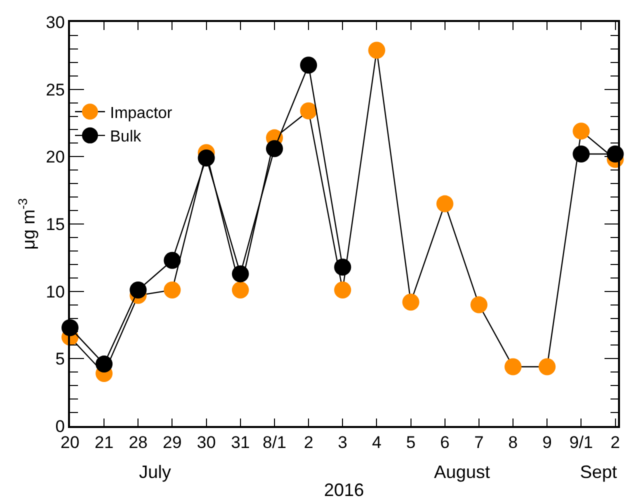 The height and width of the screenshot is (503, 626). I want to click on legend-label: Impactor, so click(141, 113).